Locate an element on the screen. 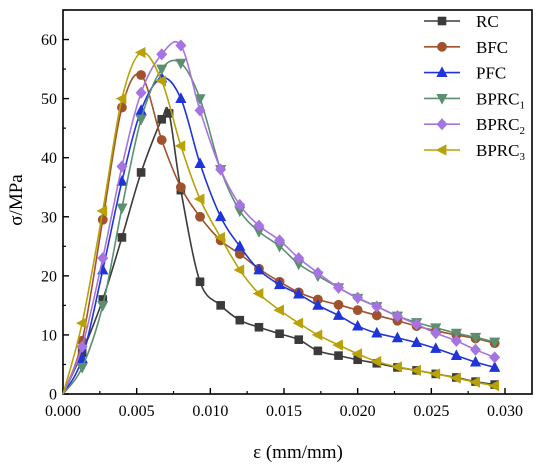  legend-label-text: PFC is located at coordinates (491, 73).